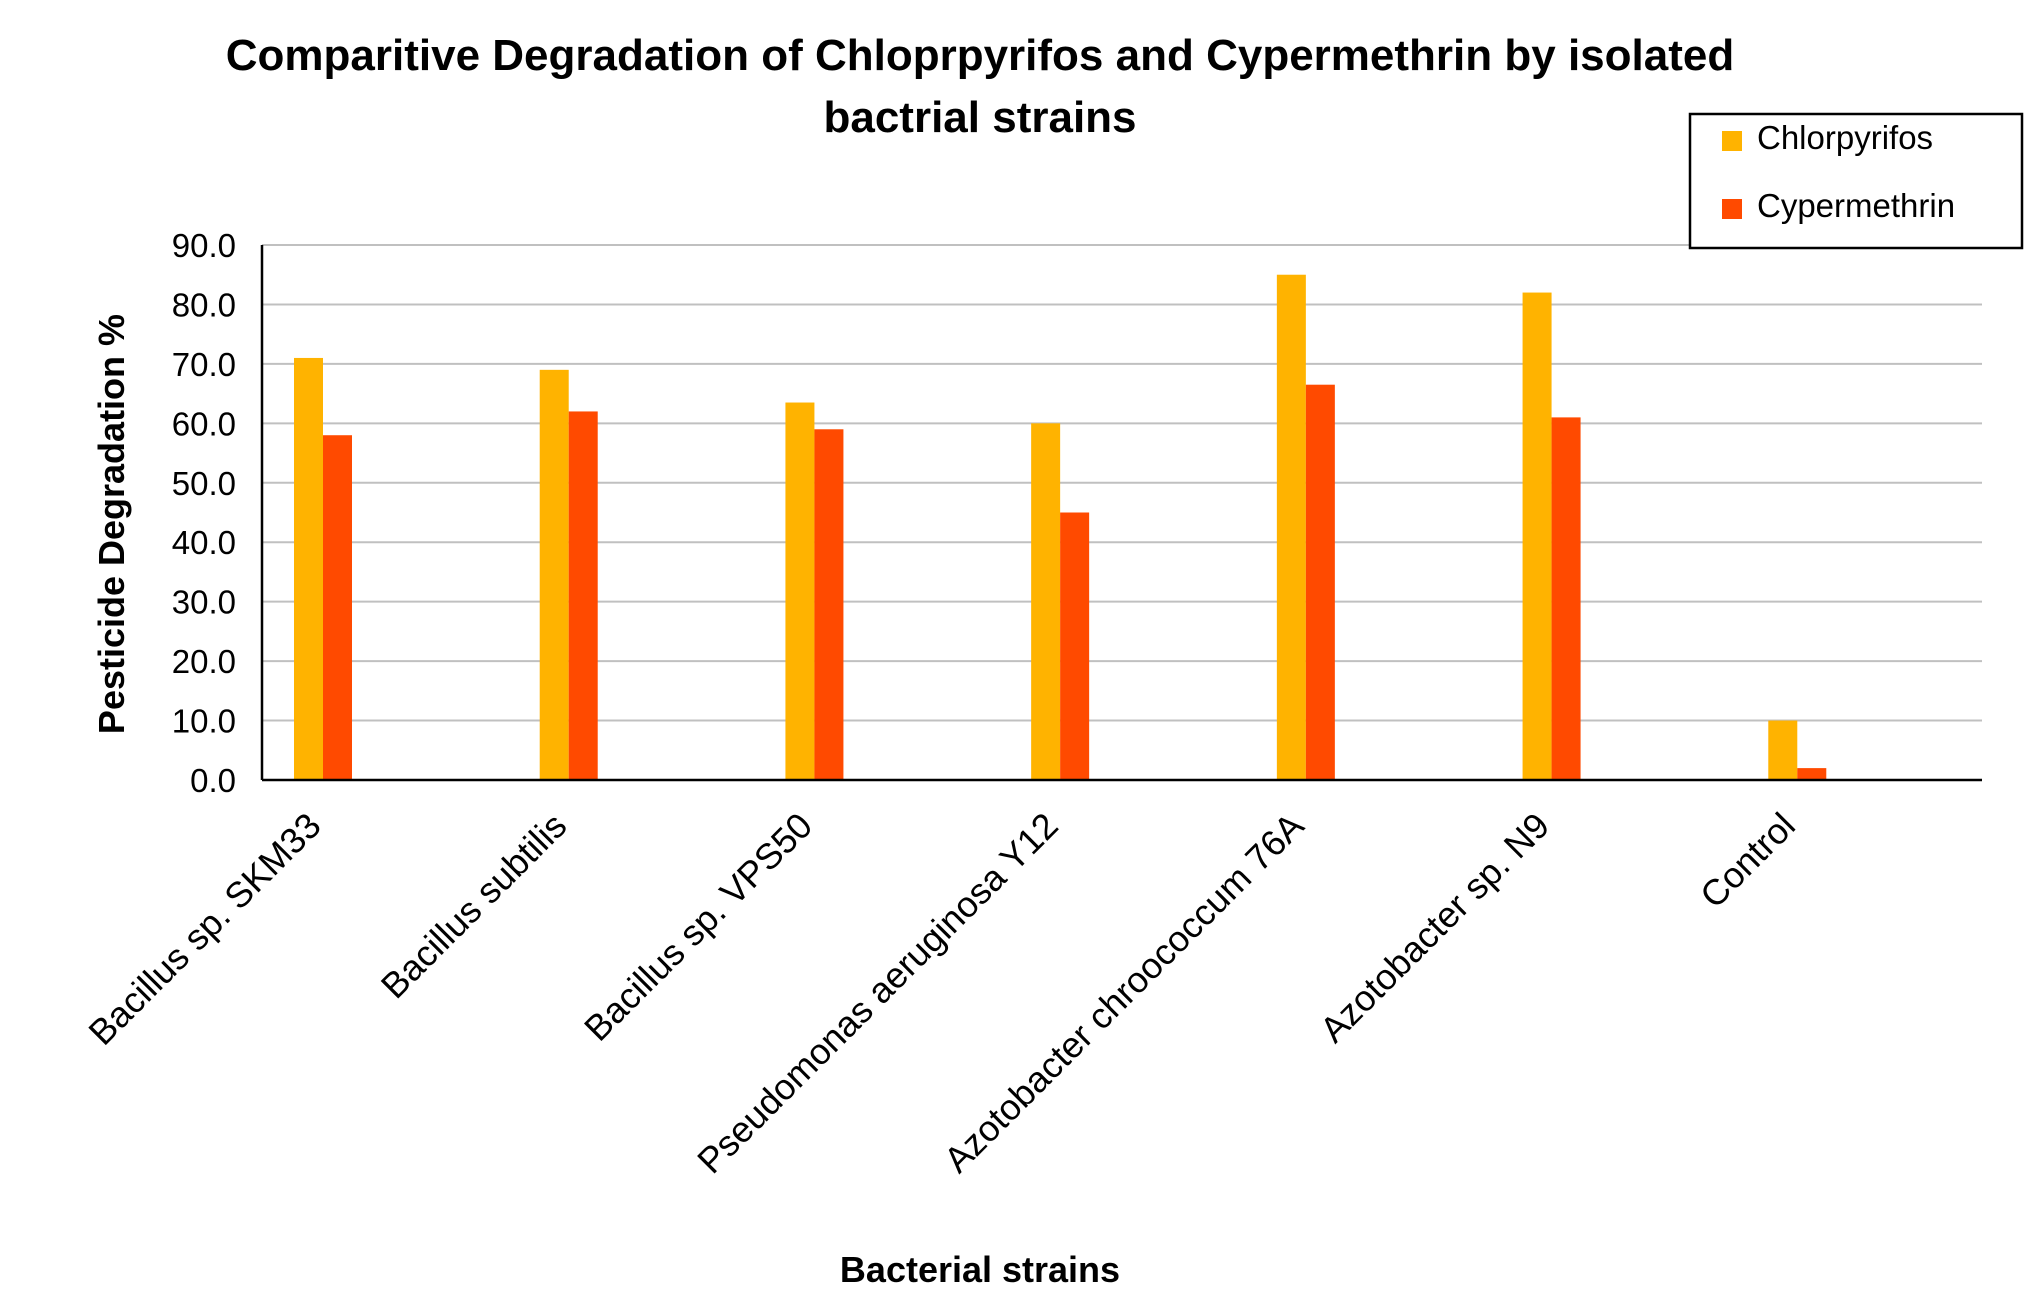 The height and width of the screenshot is (1302, 2042). Describe the element at coordinates (204, 513) in the screenshot. I see `y-axis-tick-labels: 0.0 10.0 20.0 30.0 40.0 50.0 60.0 70.0 80.0 90.0` at that location.